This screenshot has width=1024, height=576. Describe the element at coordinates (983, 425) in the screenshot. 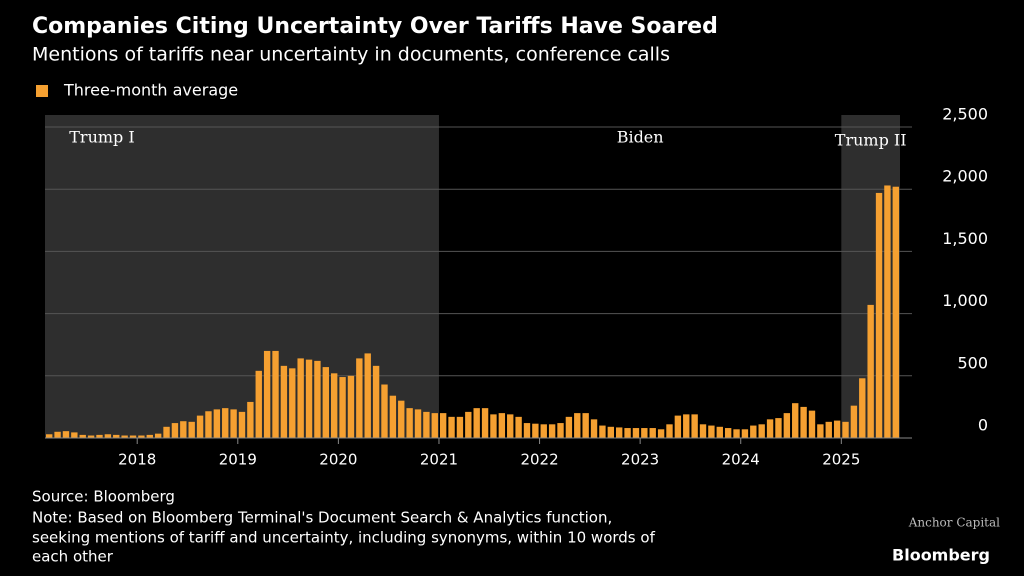

I see `y-tick-label: 0` at that location.